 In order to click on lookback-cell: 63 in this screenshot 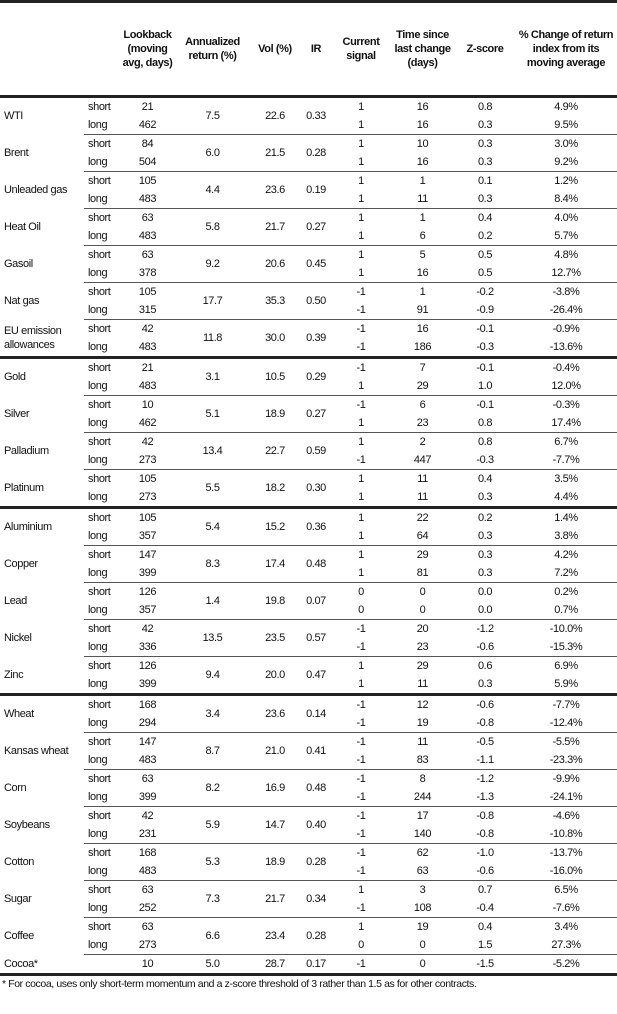, I will do `click(147, 779)`.